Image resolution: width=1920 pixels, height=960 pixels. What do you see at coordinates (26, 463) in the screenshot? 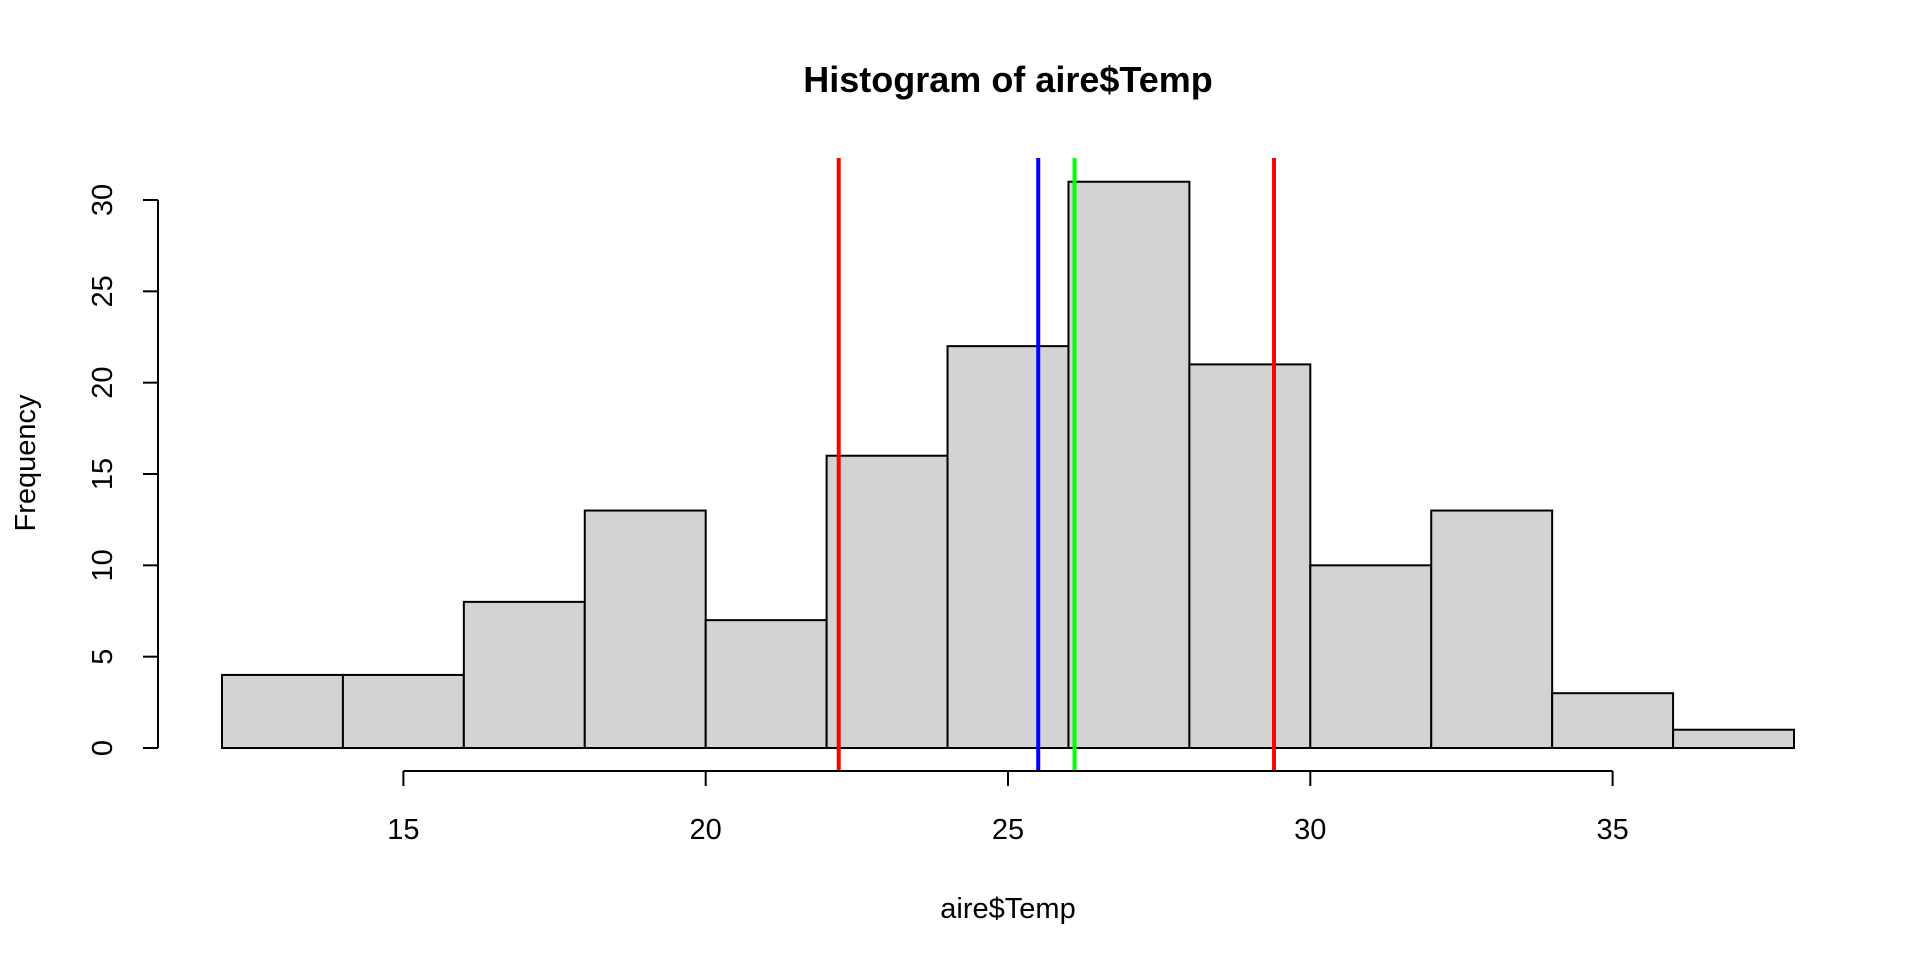
I see `y-axis-label: Frequency` at bounding box center [26, 463].